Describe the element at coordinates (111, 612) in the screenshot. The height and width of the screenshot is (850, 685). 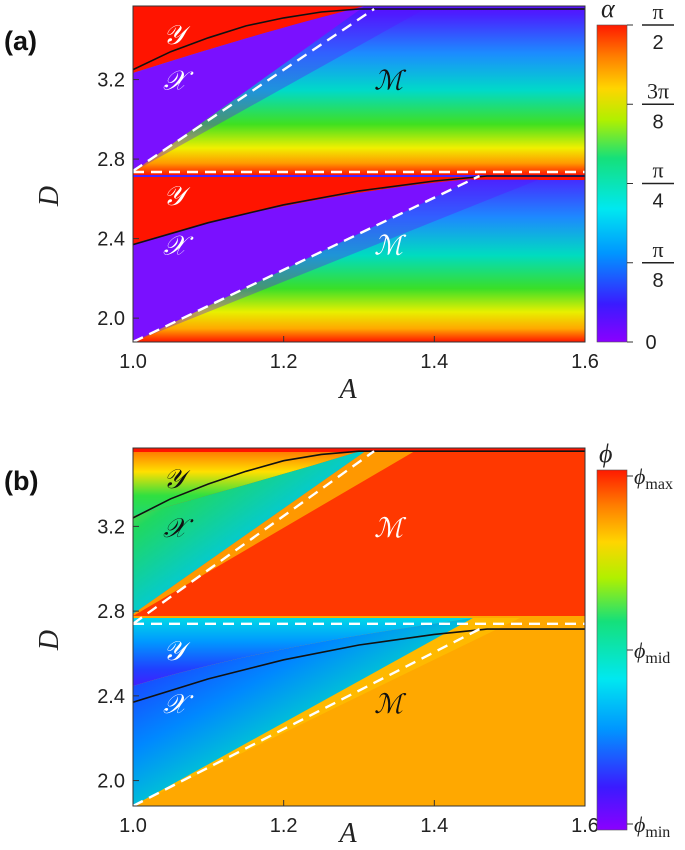
I see `b-y-tick-label: 2.8` at that location.